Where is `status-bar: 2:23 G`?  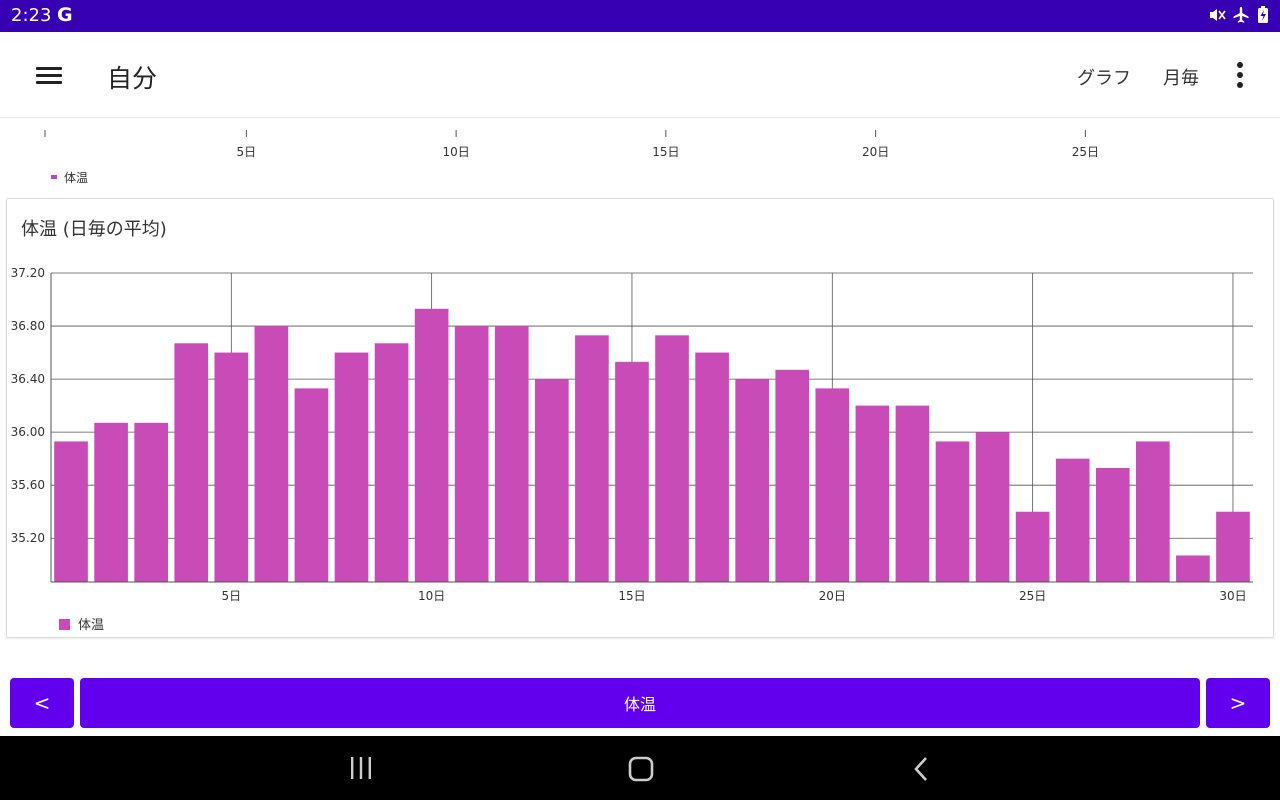
status-bar: 2:23 G is located at coordinates (640, 16).